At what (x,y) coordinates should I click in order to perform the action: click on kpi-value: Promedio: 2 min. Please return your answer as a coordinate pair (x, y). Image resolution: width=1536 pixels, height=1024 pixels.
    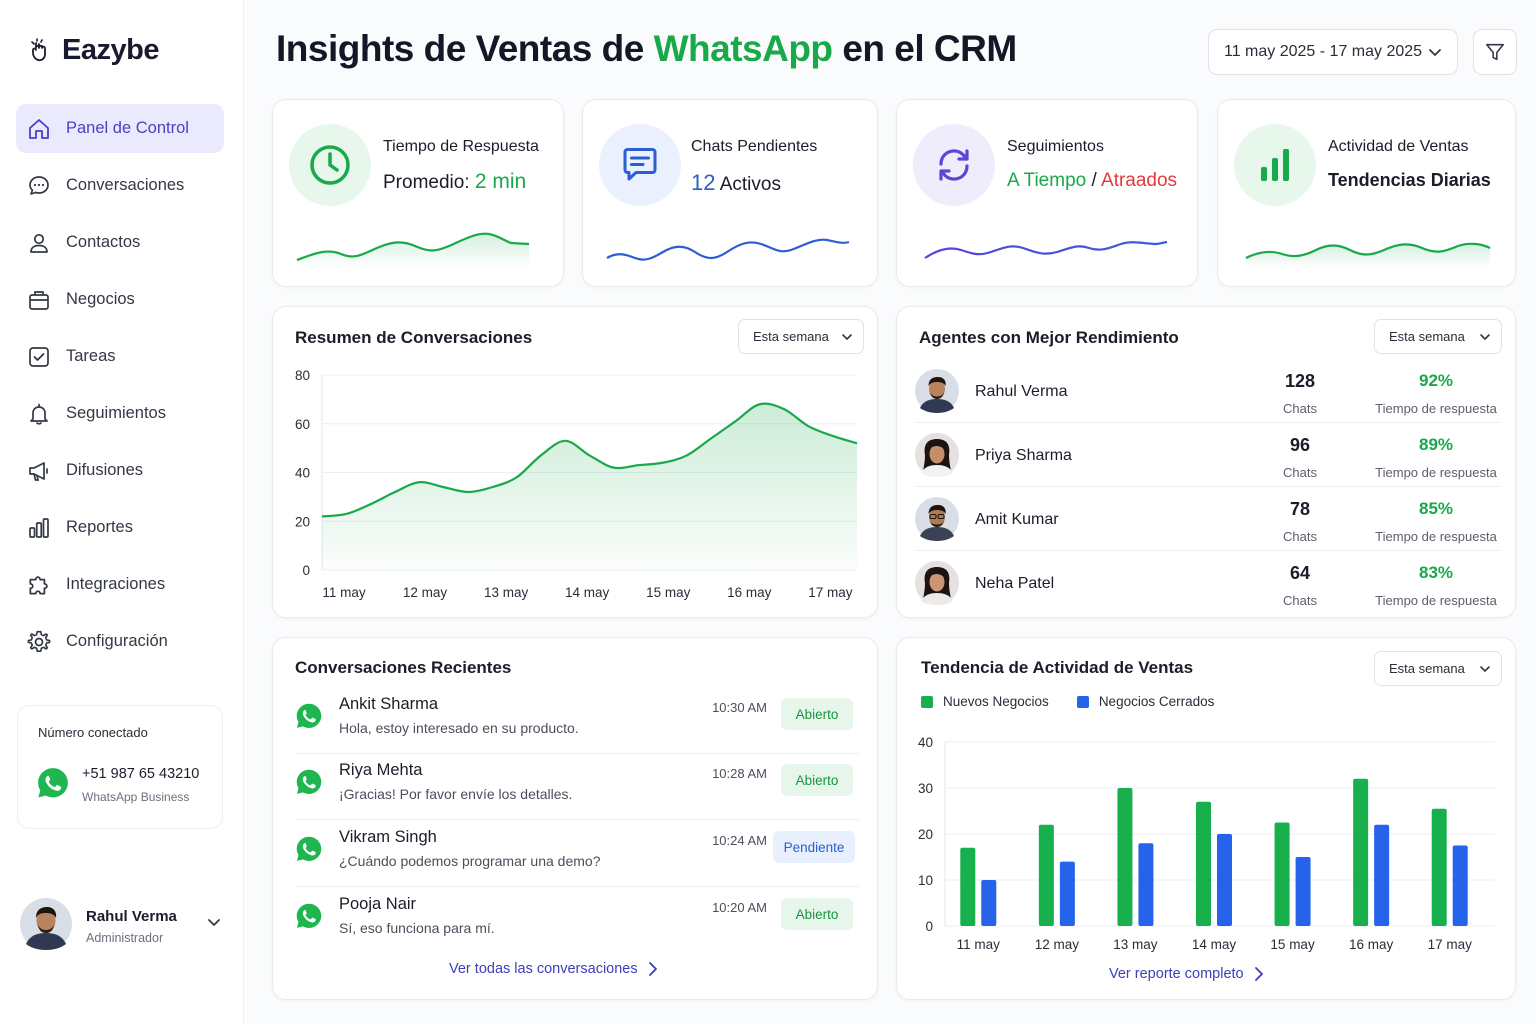
    Looking at the image, I should click on (454, 182).